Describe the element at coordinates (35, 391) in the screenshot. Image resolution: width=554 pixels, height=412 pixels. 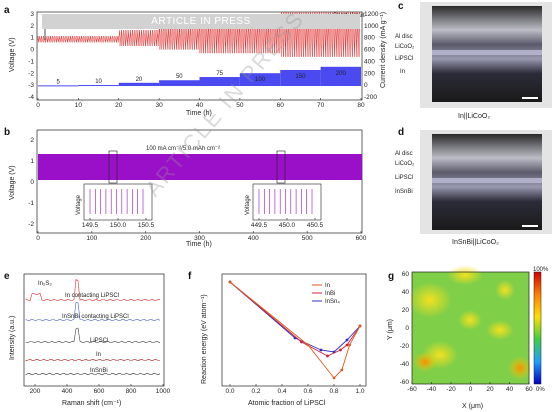
I see `xtick-label: 200` at that location.